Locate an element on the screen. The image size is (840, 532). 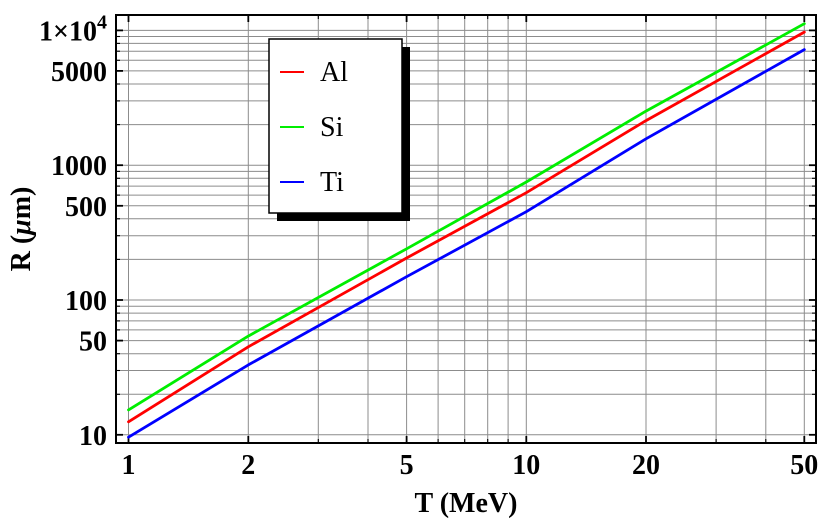
x-tick-label: 50 is located at coordinates (804, 465).